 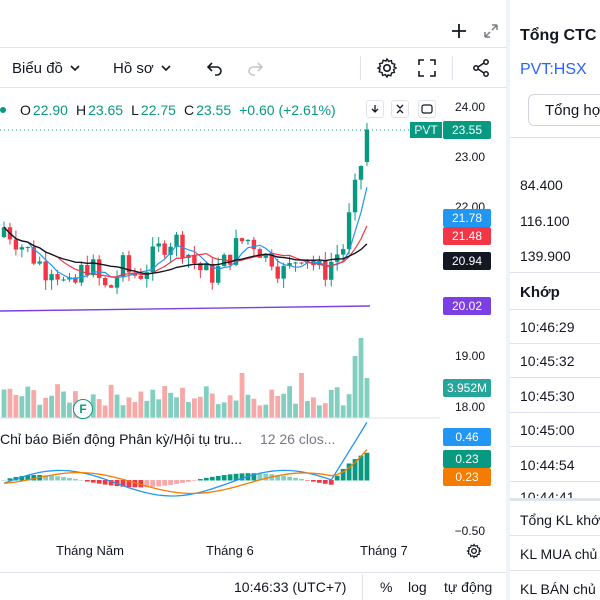 What do you see at coordinates (553, 69) in the screenshot?
I see `side-symbol-link: PVT:HSX` at bounding box center [553, 69].